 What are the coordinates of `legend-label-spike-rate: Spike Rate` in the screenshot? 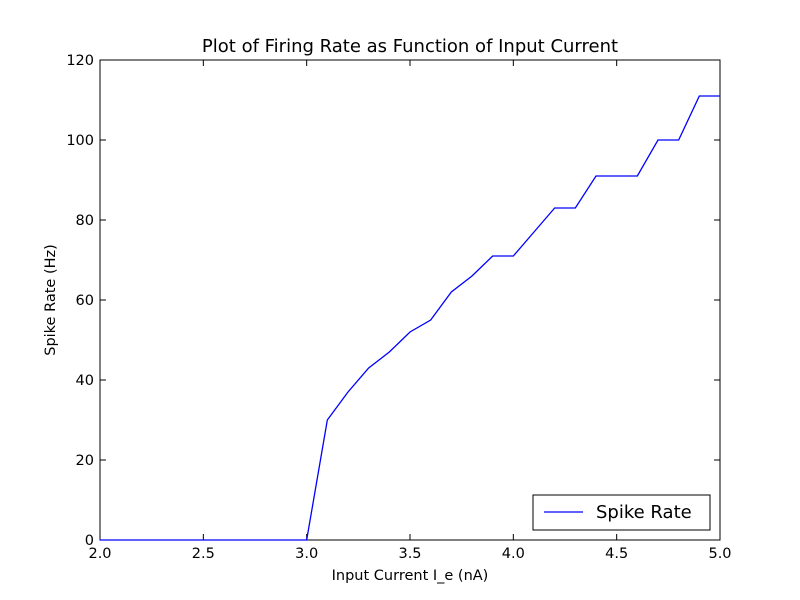 It's located at (644, 512).